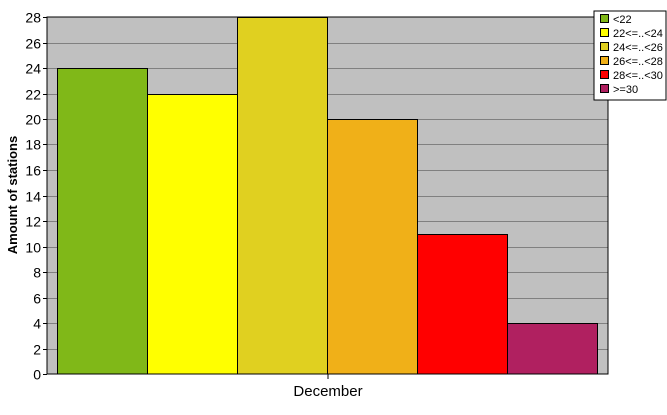 This screenshot has height=415, width=667. Describe the element at coordinates (33, 248) in the screenshot. I see `y-tick-label: 10` at that location.